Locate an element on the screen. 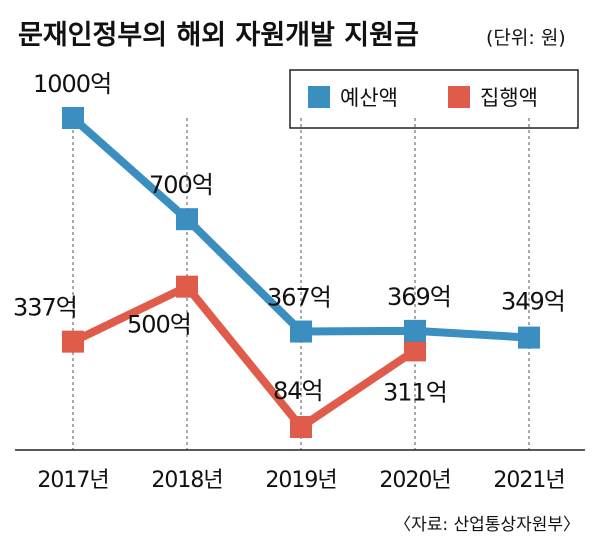 The height and width of the screenshot is (543, 600). data-label-budget-4: 369억 is located at coordinates (419, 297).